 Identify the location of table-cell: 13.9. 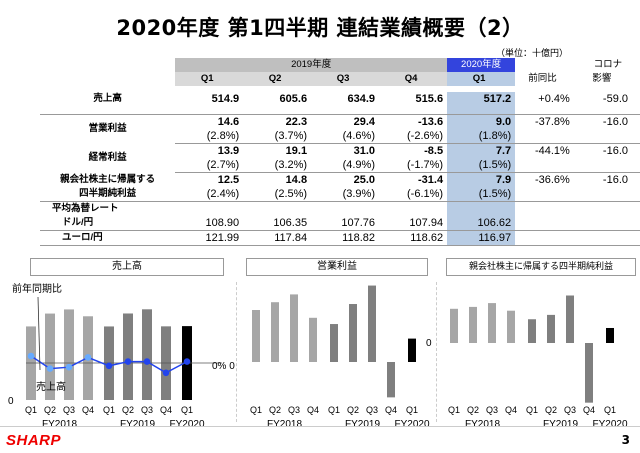
(228, 151).